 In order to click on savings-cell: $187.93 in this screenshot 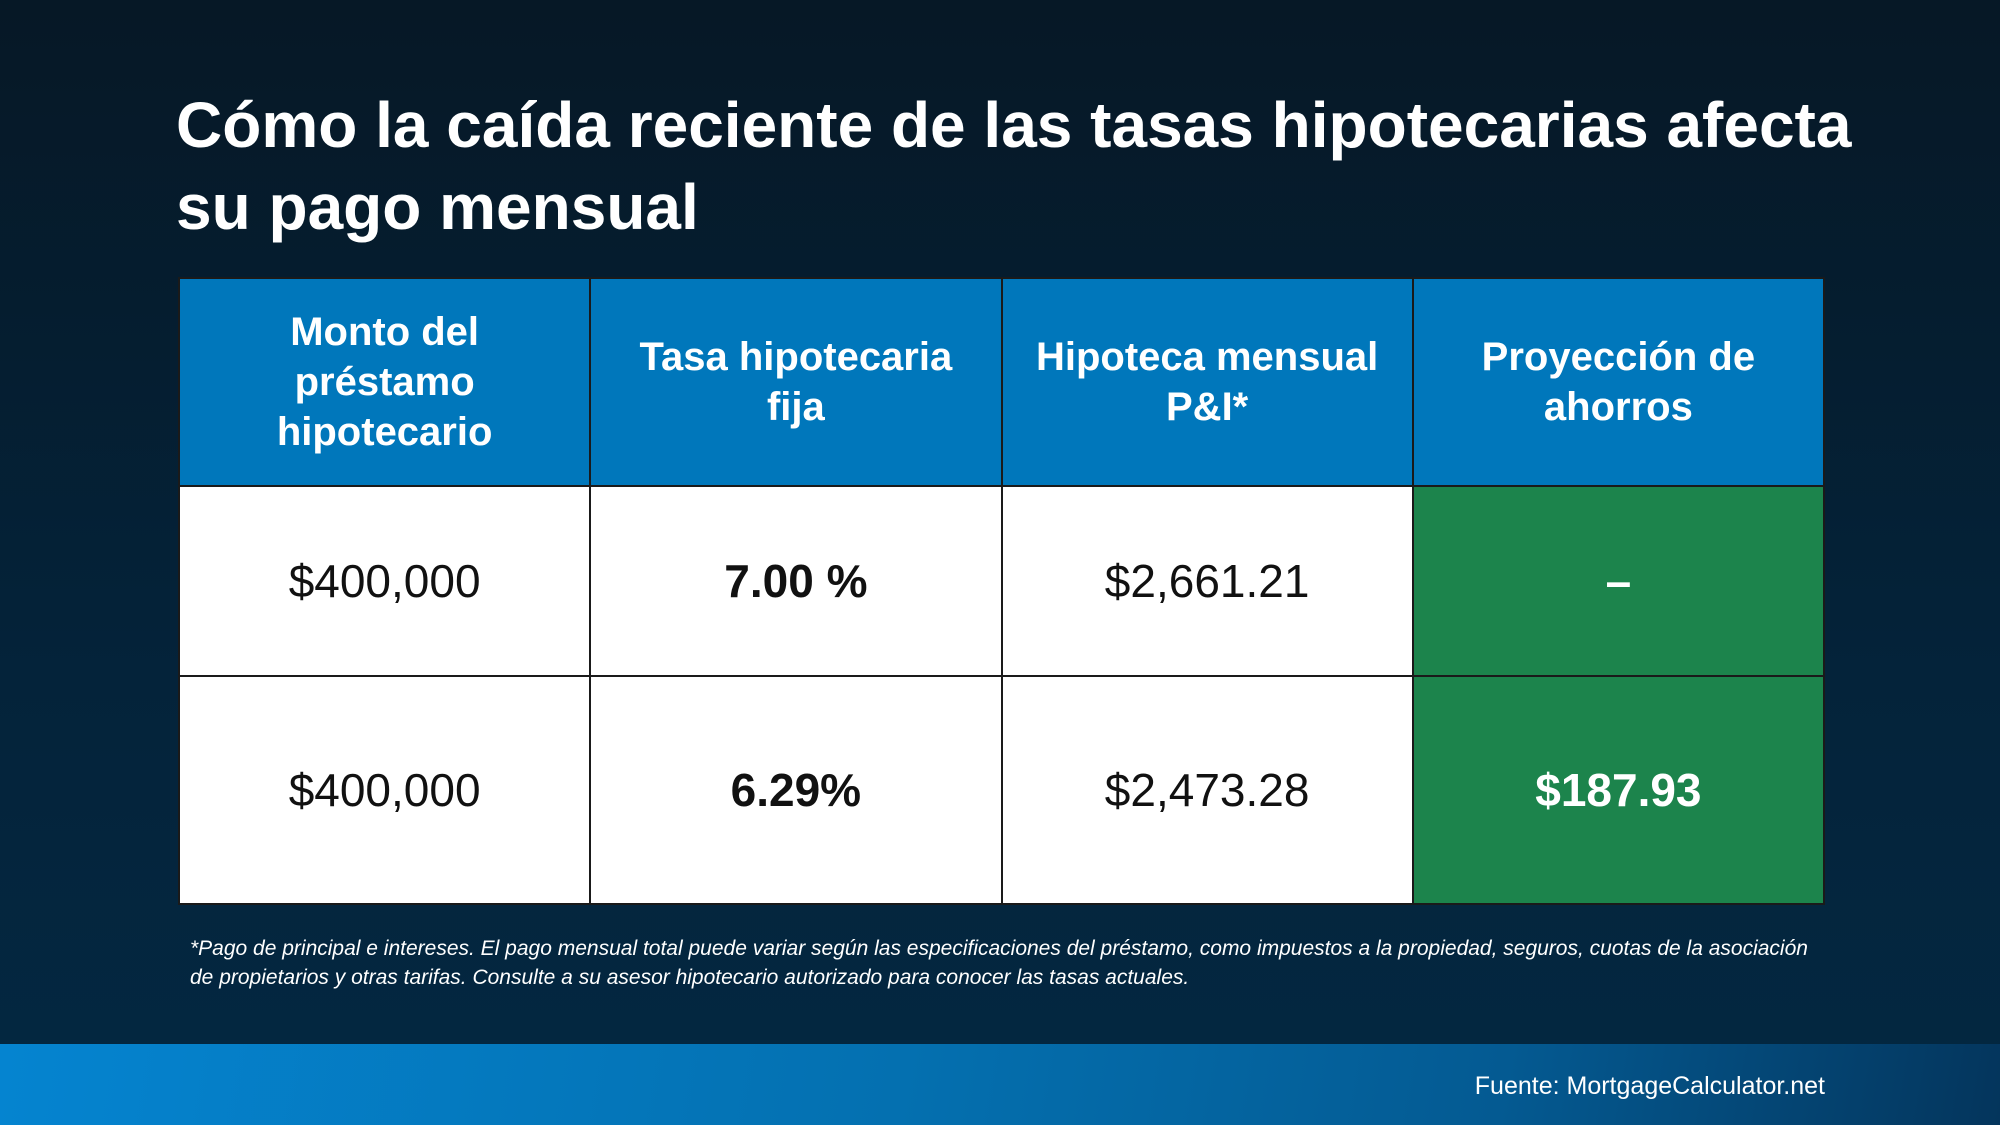, I will do `click(1618, 790)`.